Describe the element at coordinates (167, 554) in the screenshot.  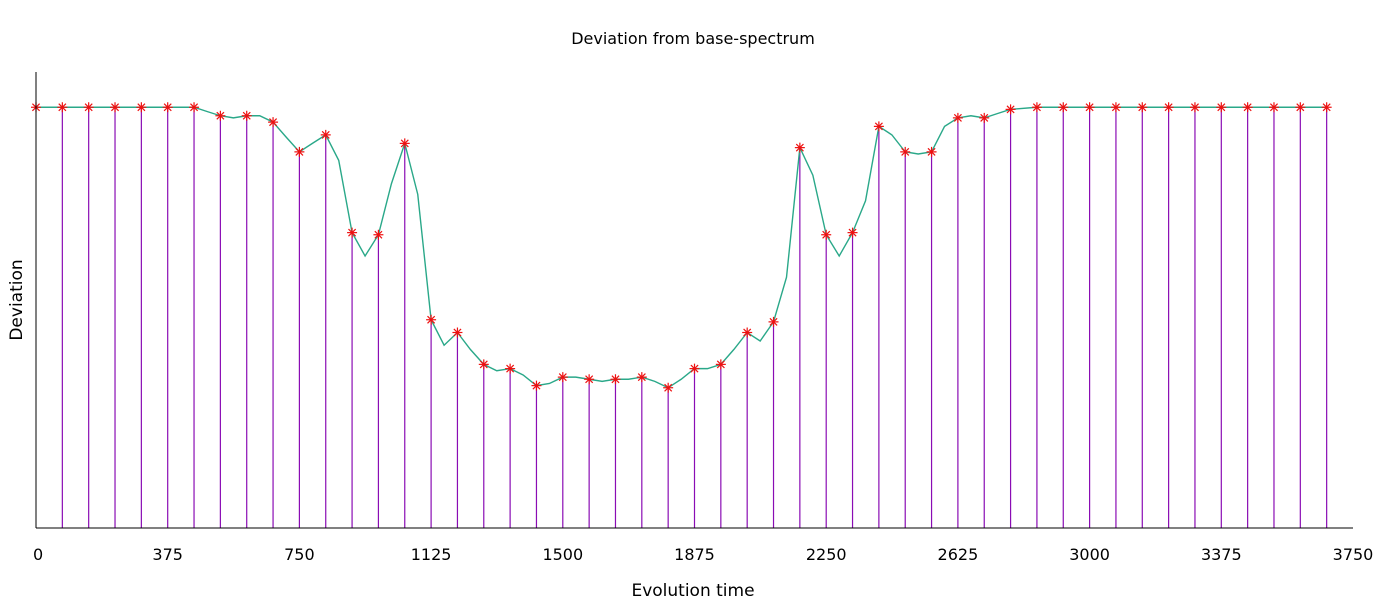
I see `x-tick-label: 375` at that location.